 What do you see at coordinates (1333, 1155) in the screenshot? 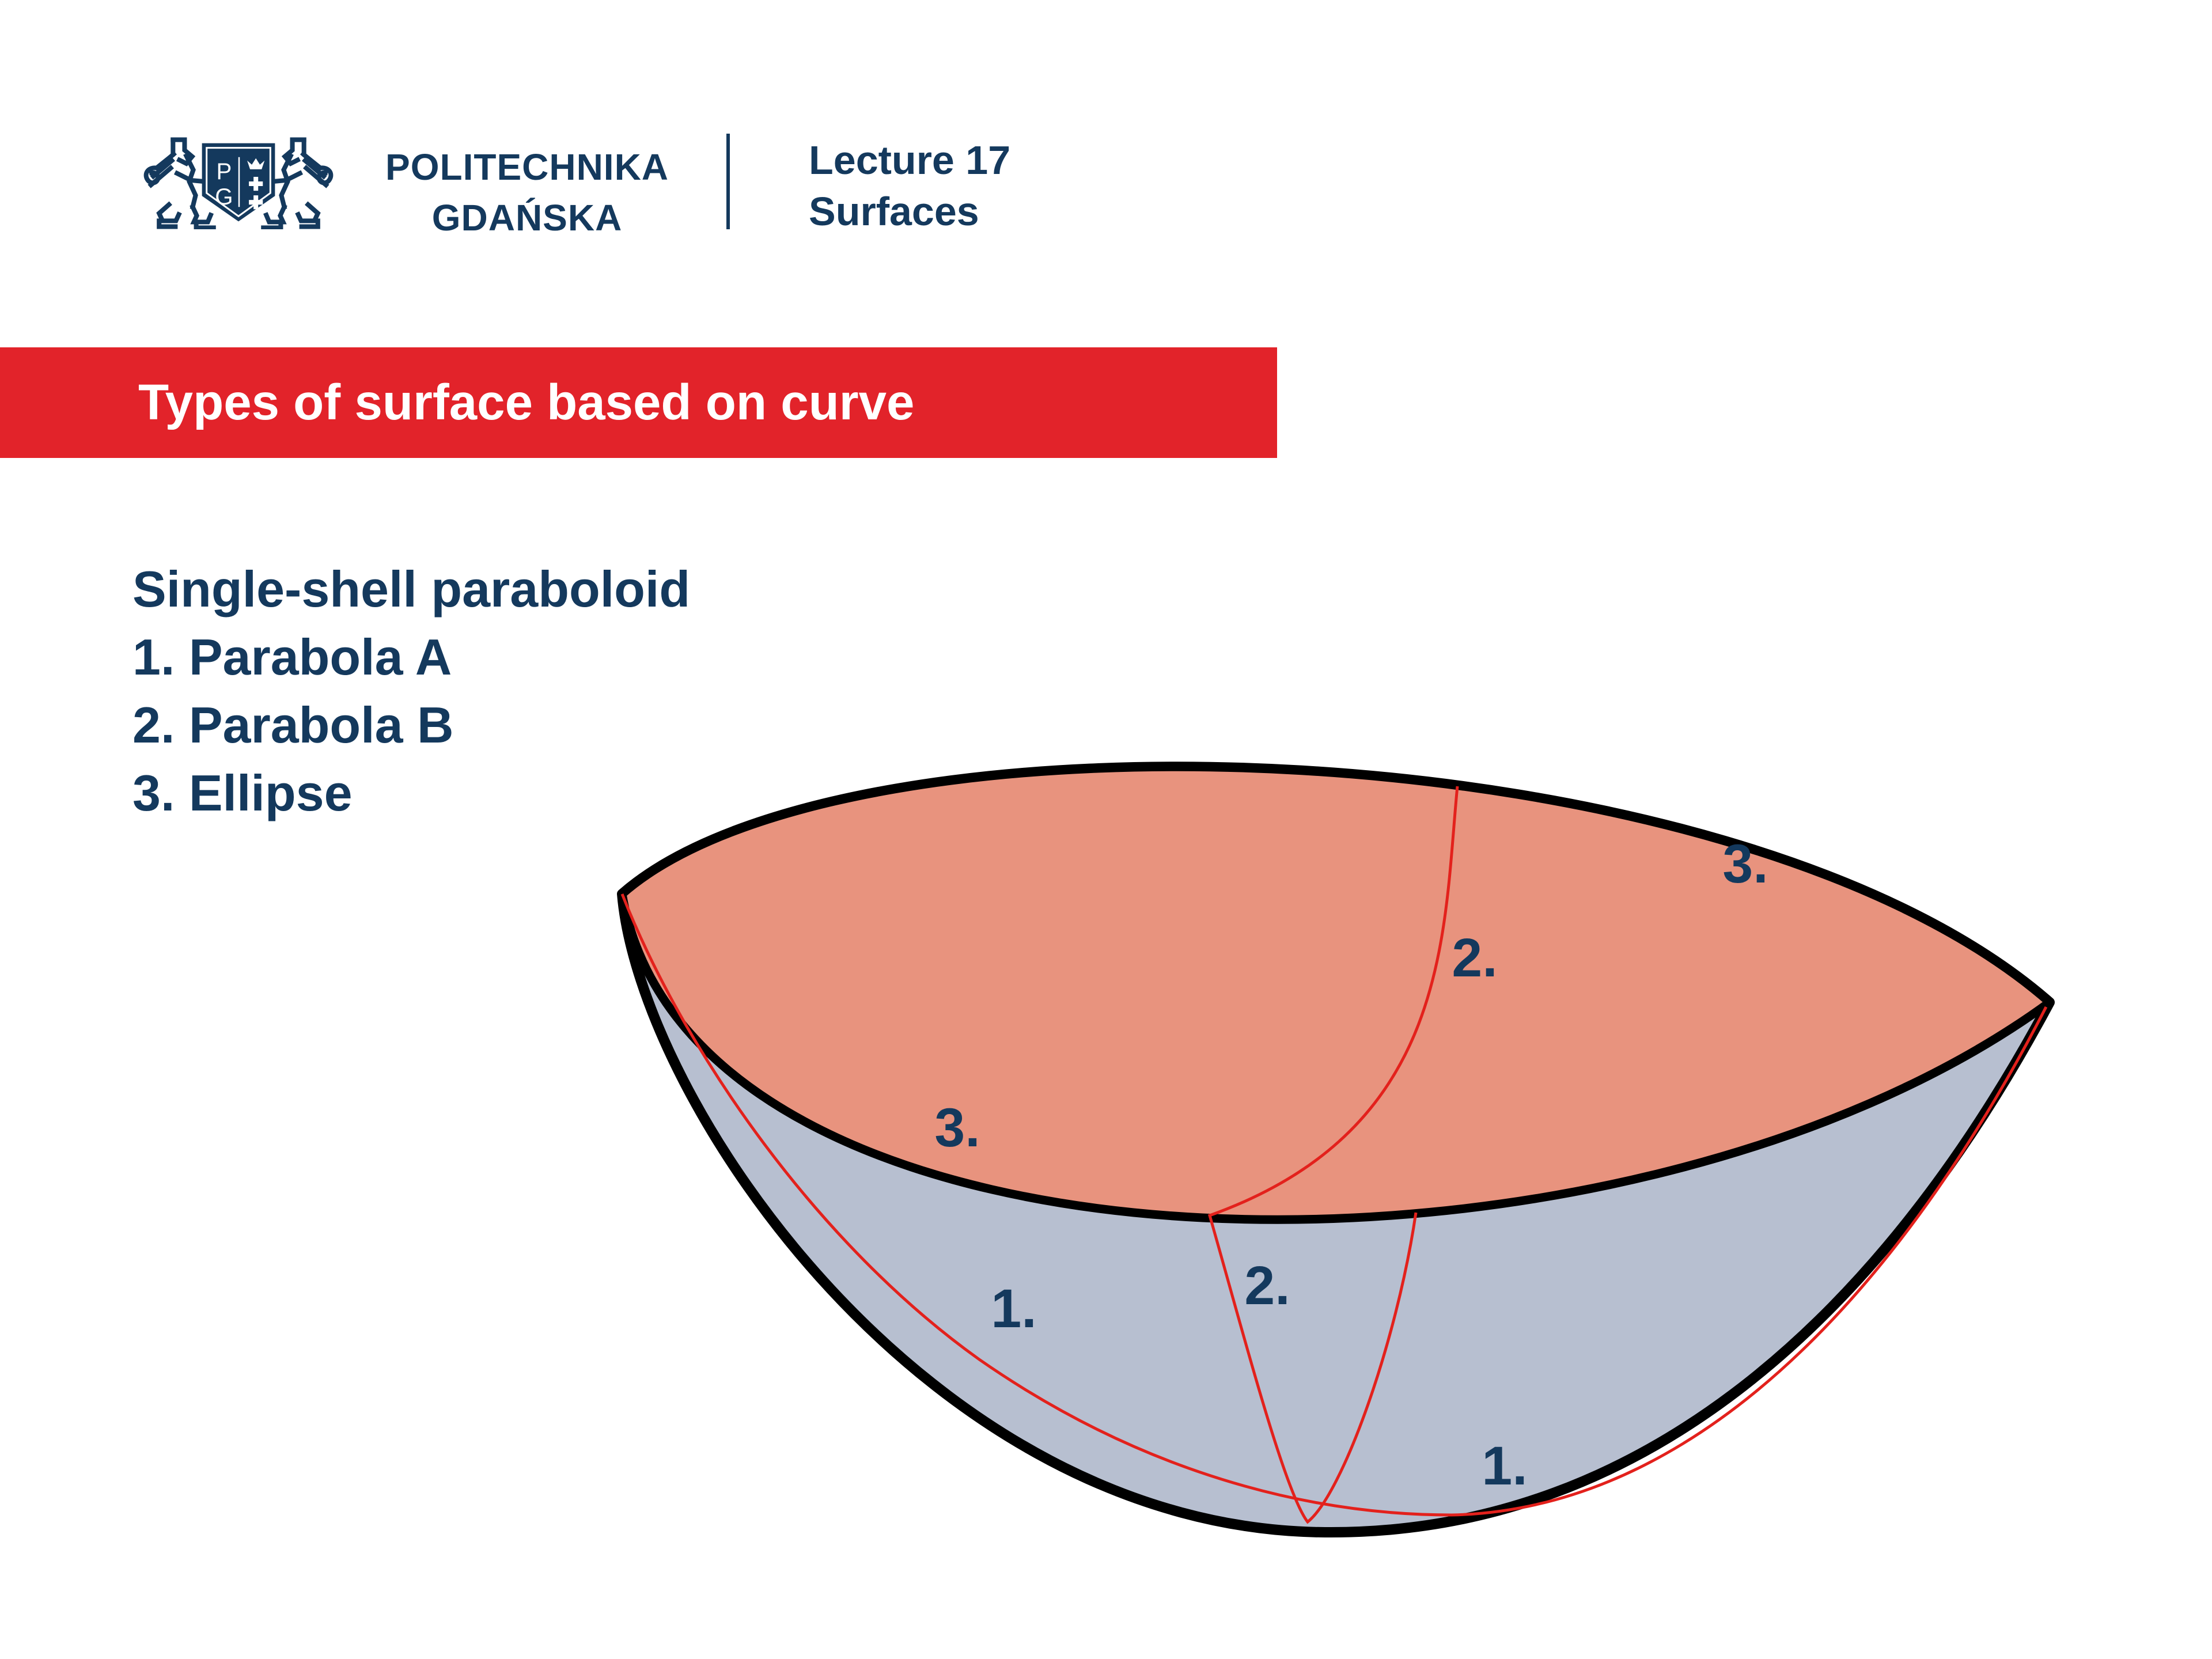
I see `parabola-b-curve` at bounding box center [1333, 1155].